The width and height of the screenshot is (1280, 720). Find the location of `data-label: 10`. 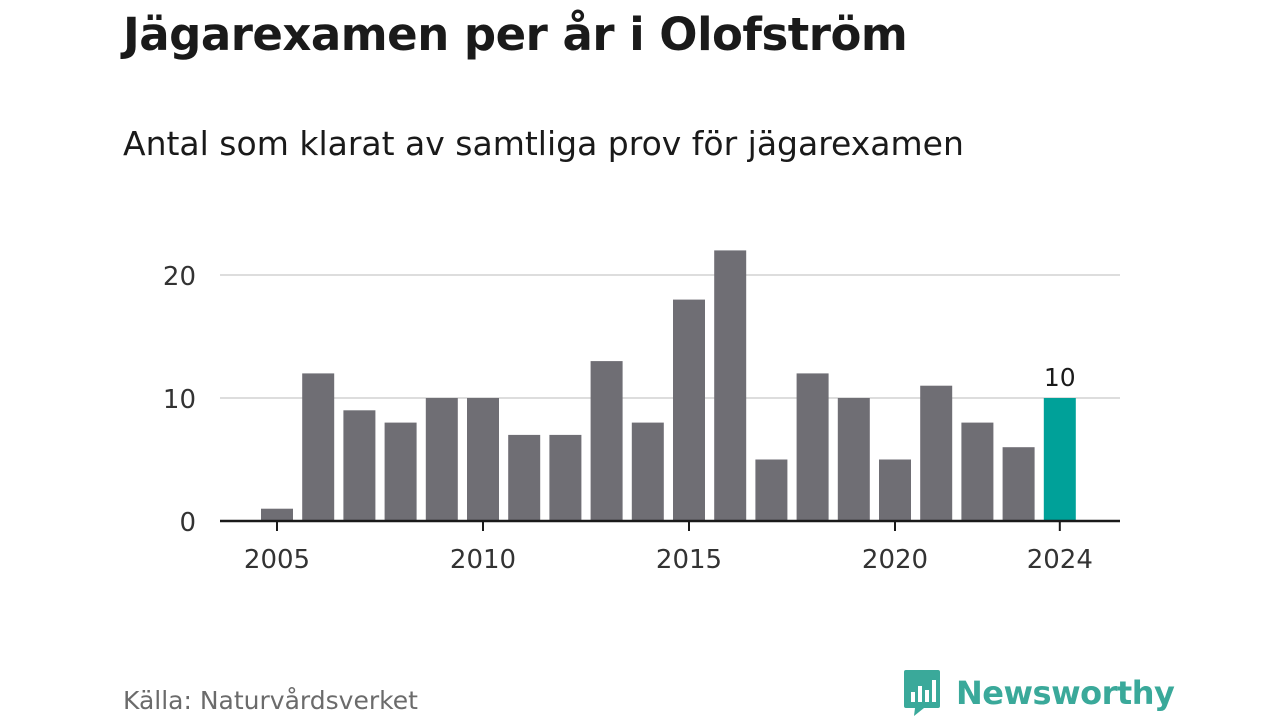

data-label: 10 is located at coordinates (1060, 377).